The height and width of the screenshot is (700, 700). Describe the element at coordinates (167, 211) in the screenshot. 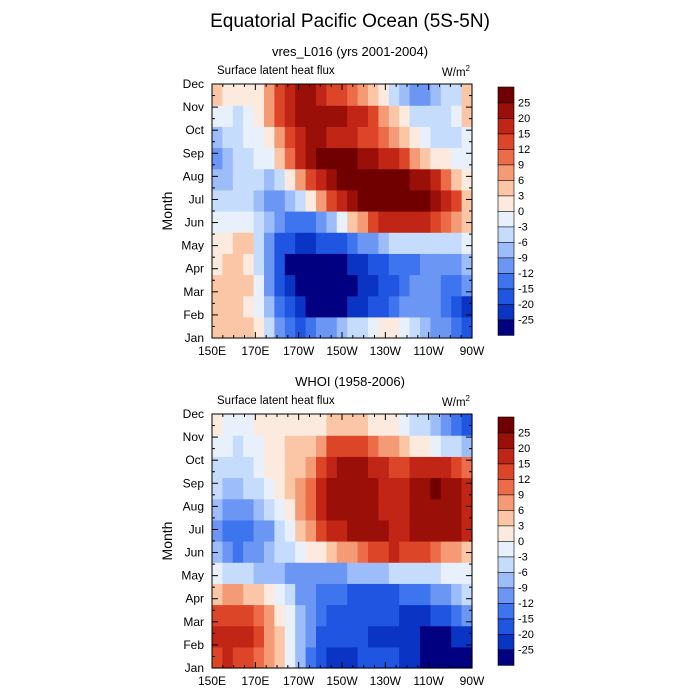

I see `y-axis-label: Month` at that location.